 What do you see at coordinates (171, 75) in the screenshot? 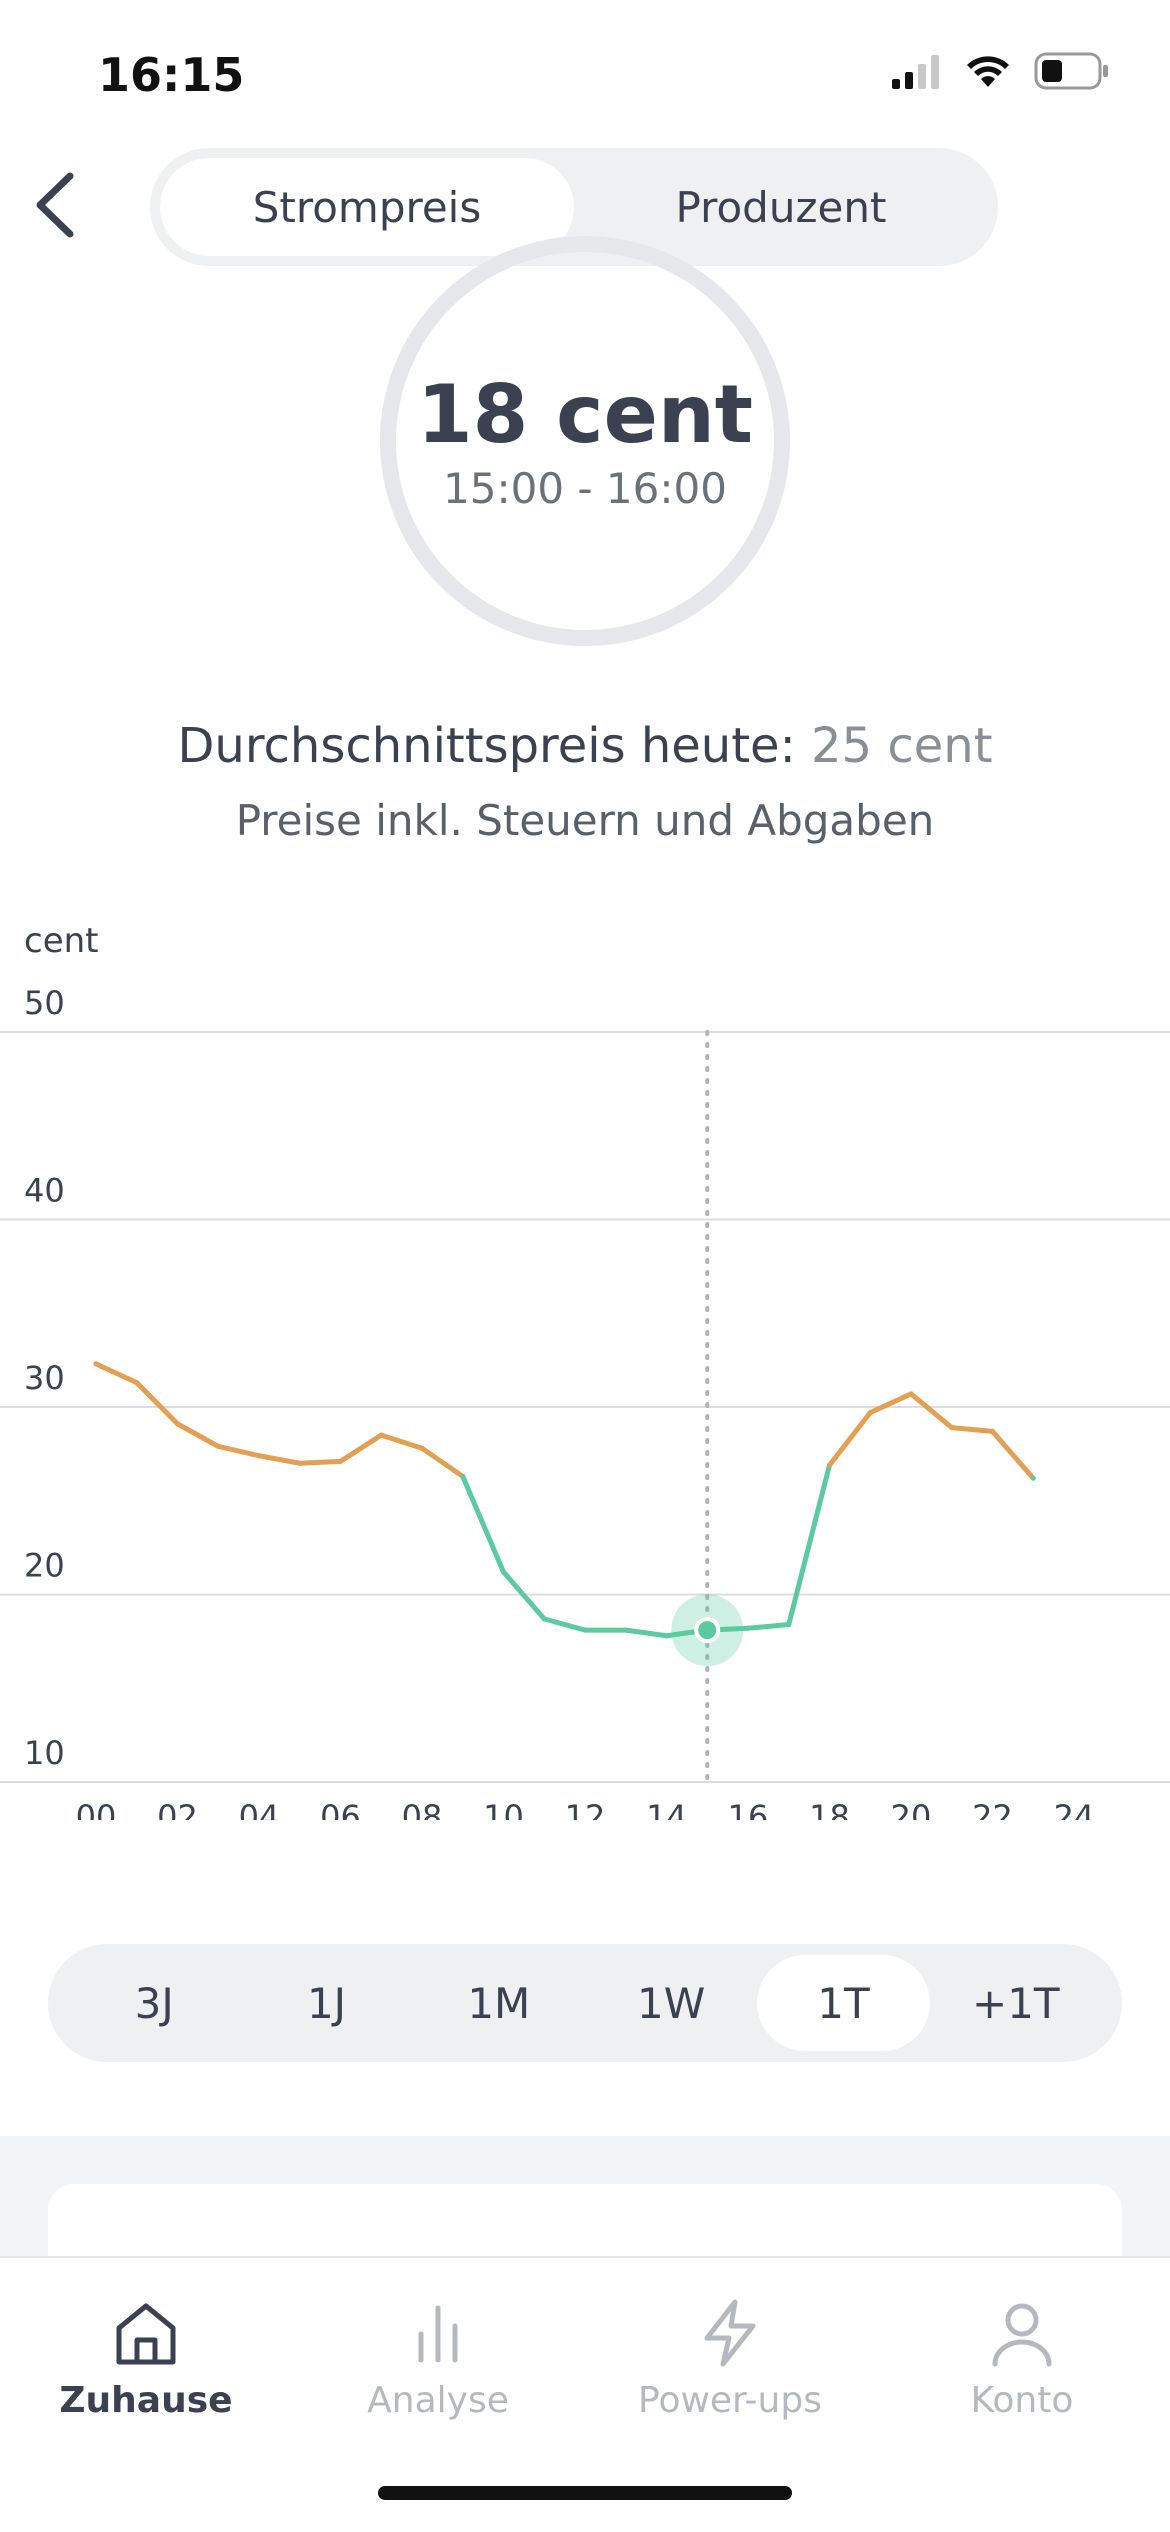
I see `status-time: 16:15` at bounding box center [171, 75].